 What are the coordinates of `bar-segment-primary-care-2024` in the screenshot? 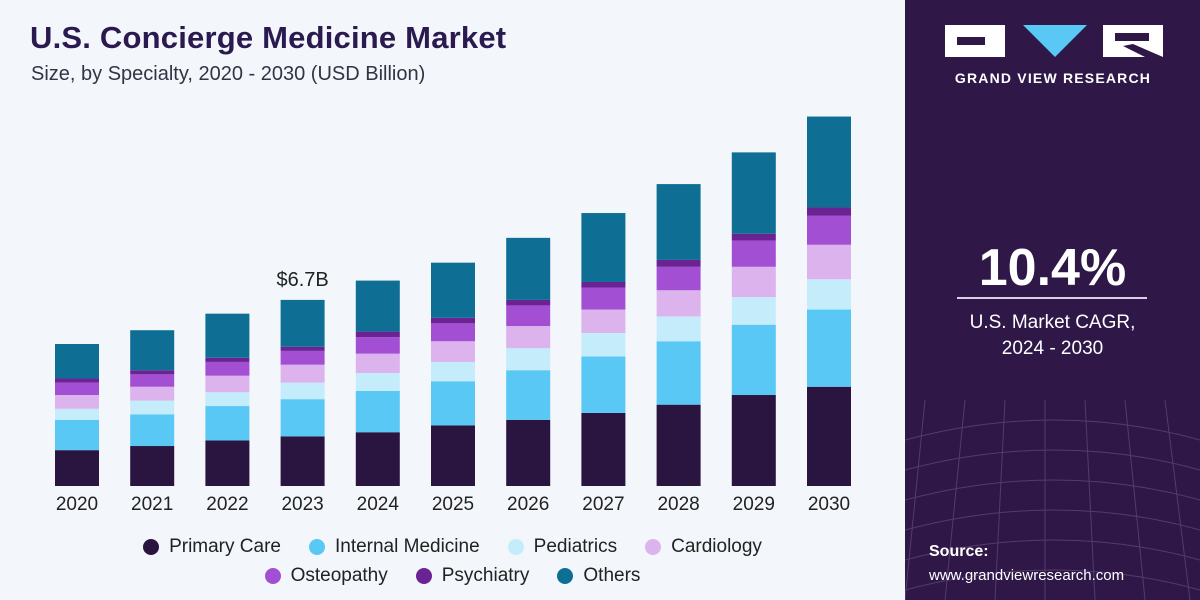 It's located at (377, 459).